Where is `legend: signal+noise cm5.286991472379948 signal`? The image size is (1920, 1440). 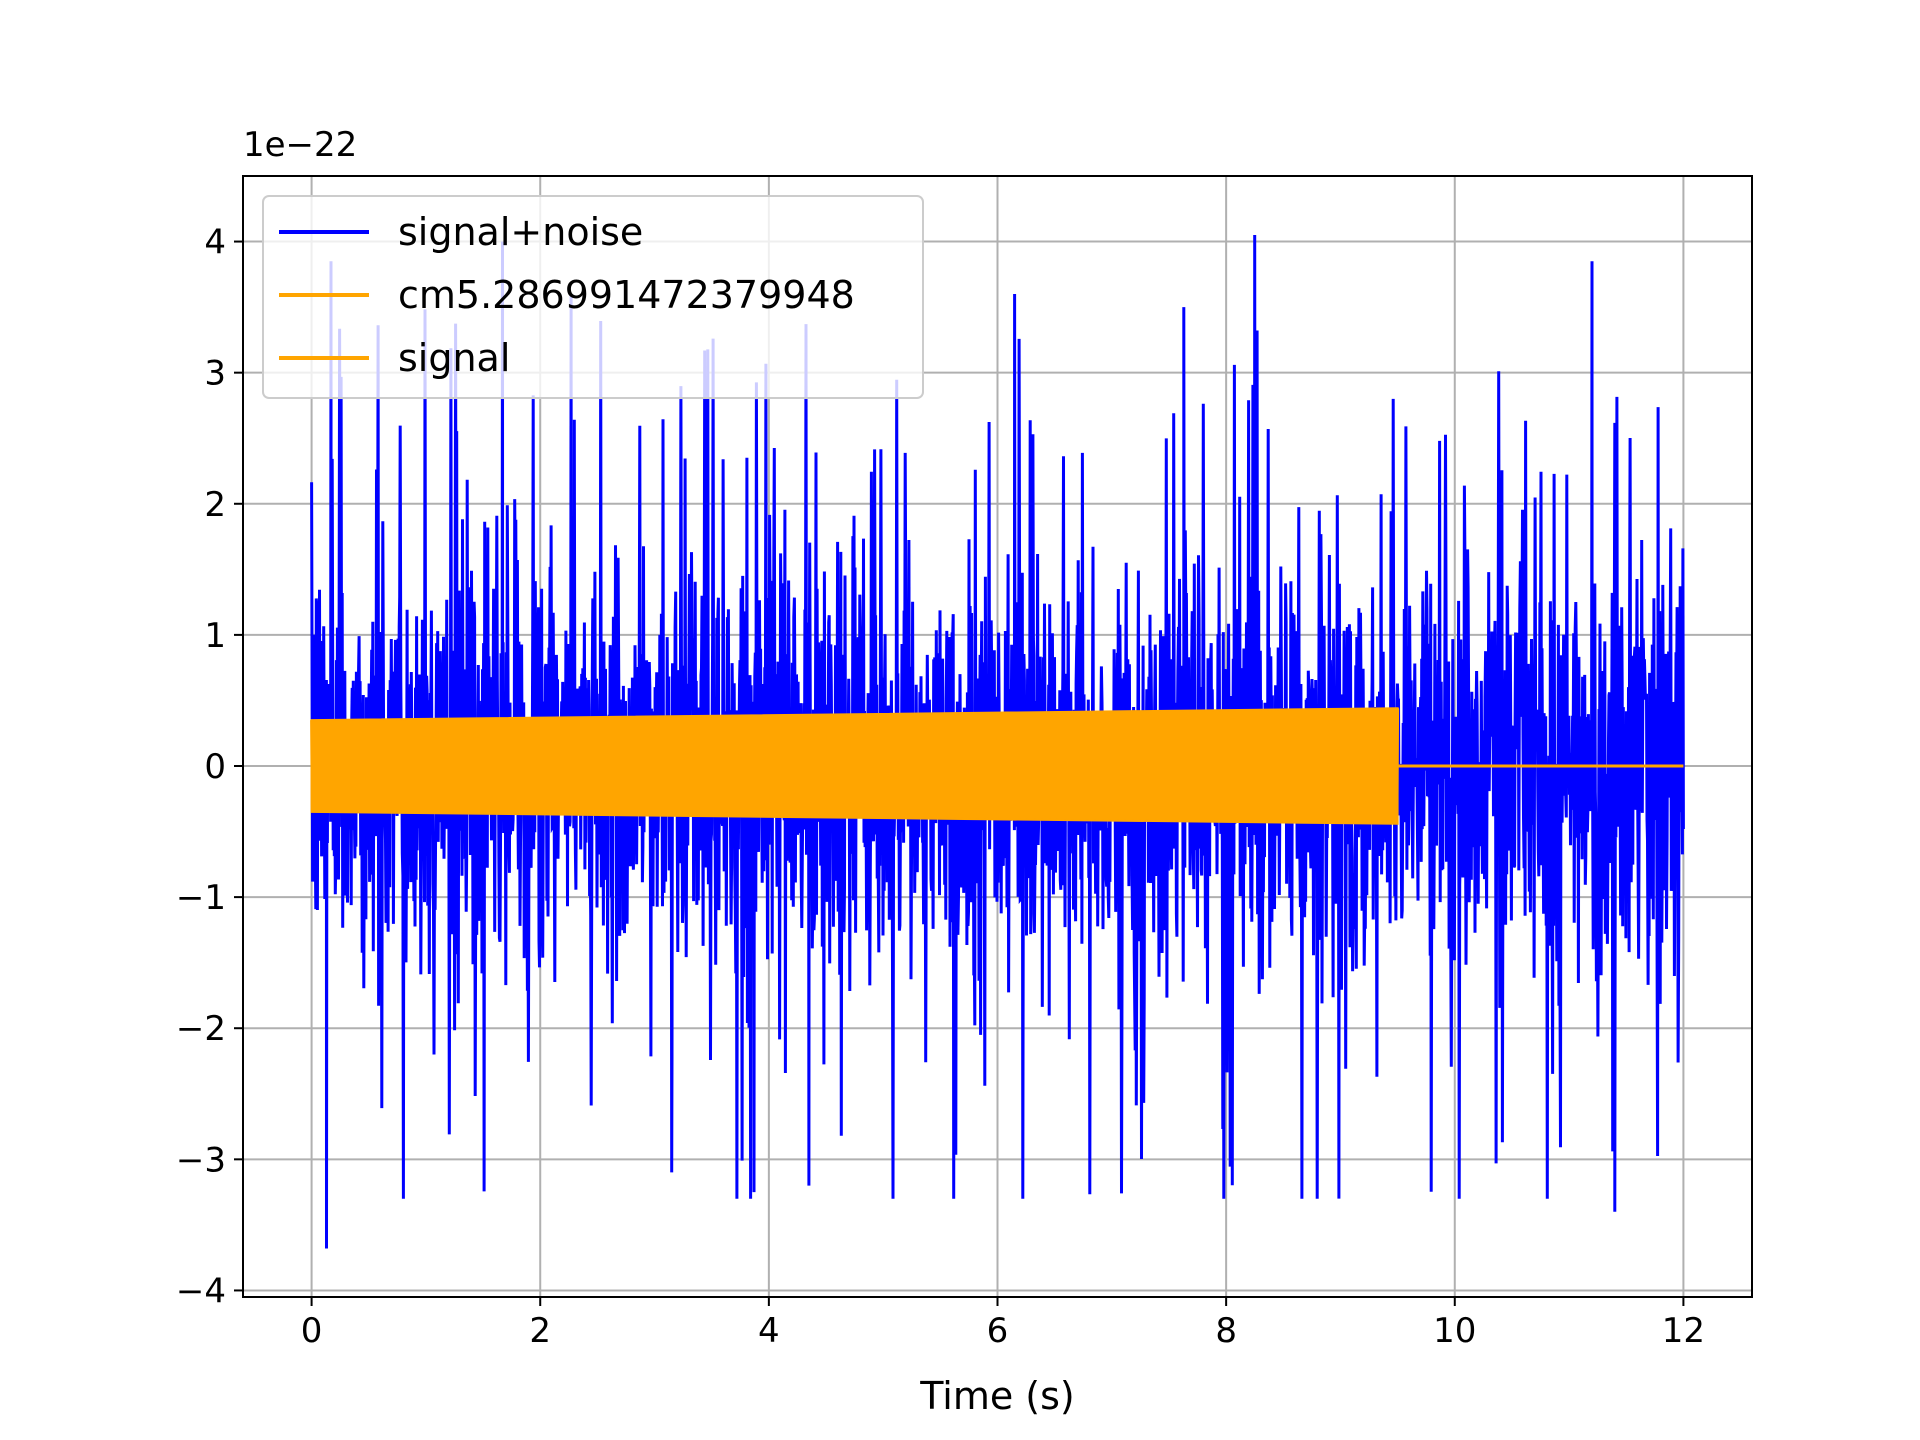 legend: signal+noise cm5.286991472379948 signal is located at coordinates (593, 297).